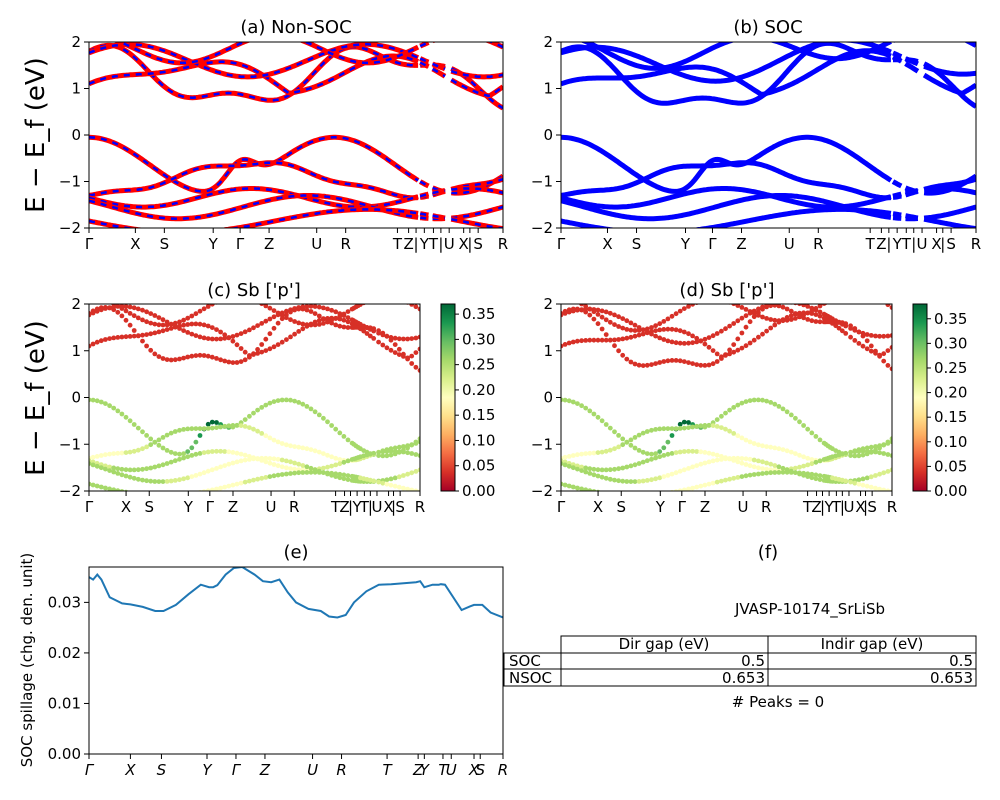  What do you see at coordinates (416, 244) in the screenshot?
I see `xtick-label-A-10: |` at bounding box center [416, 244].